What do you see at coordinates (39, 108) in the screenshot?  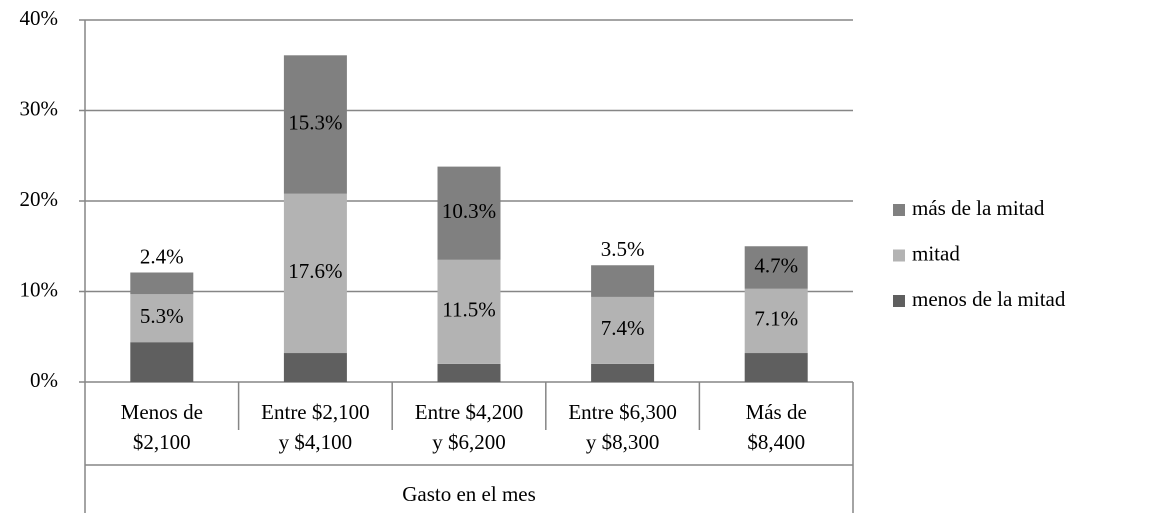 I see `y-tick-label: 30%` at bounding box center [39, 108].